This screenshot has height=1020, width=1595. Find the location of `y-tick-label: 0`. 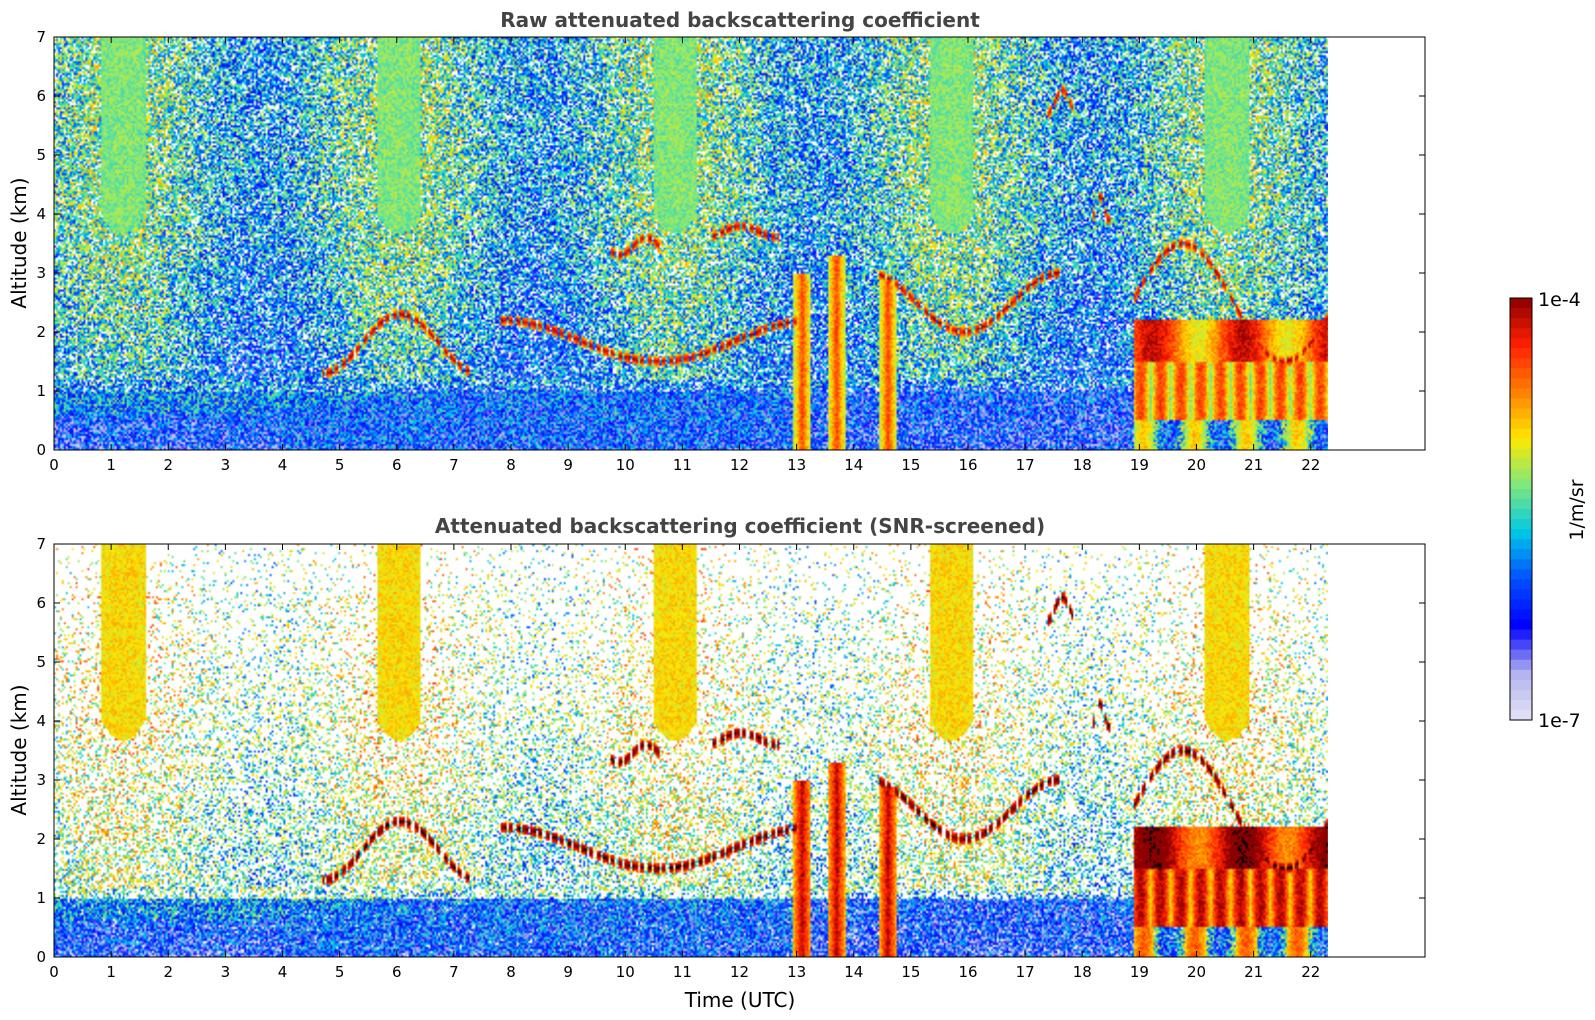

y-tick-label: 0 is located at coordinates (41, 957).